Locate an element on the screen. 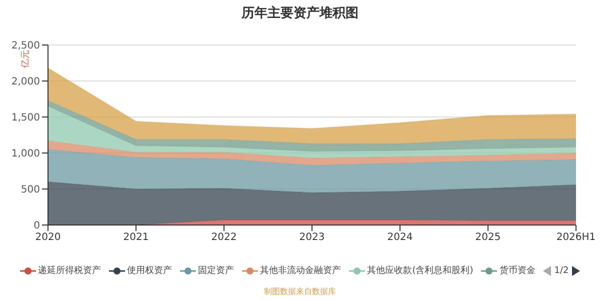 This screenshot has width=600, height=300. y-tick-label: 500 is located at coordinates (30, 190).